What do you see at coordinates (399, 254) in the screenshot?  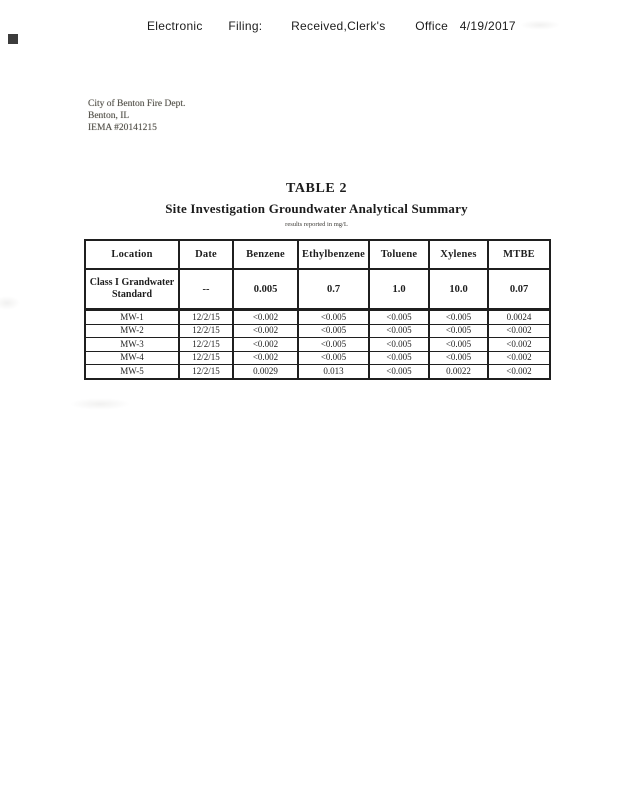 I see `column-header-toluene: Toluene` at bounding box center [399, 254].